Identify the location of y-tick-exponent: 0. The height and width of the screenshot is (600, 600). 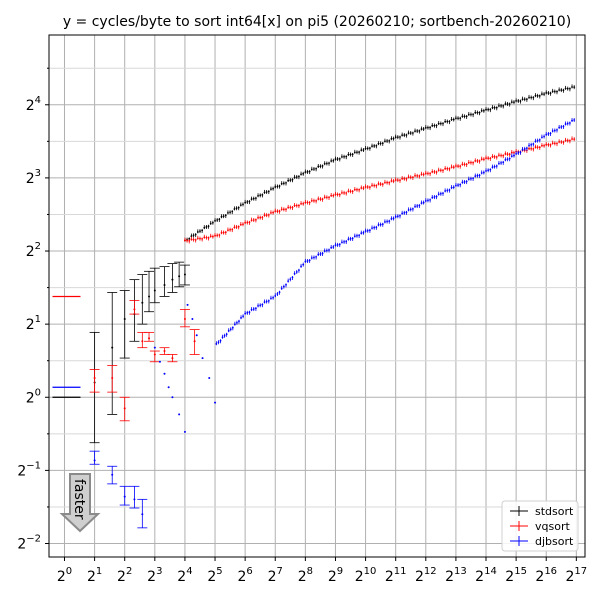
(38, 392).